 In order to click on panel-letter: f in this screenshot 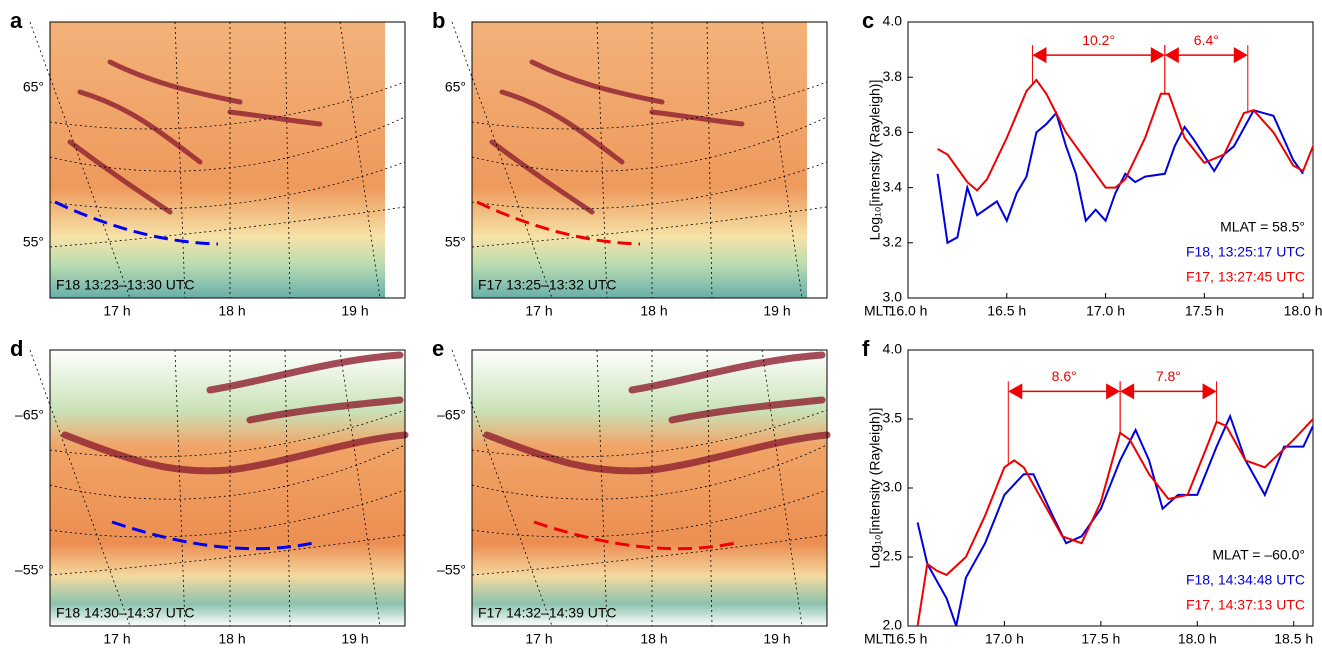, I will do `click(866, 348)`.